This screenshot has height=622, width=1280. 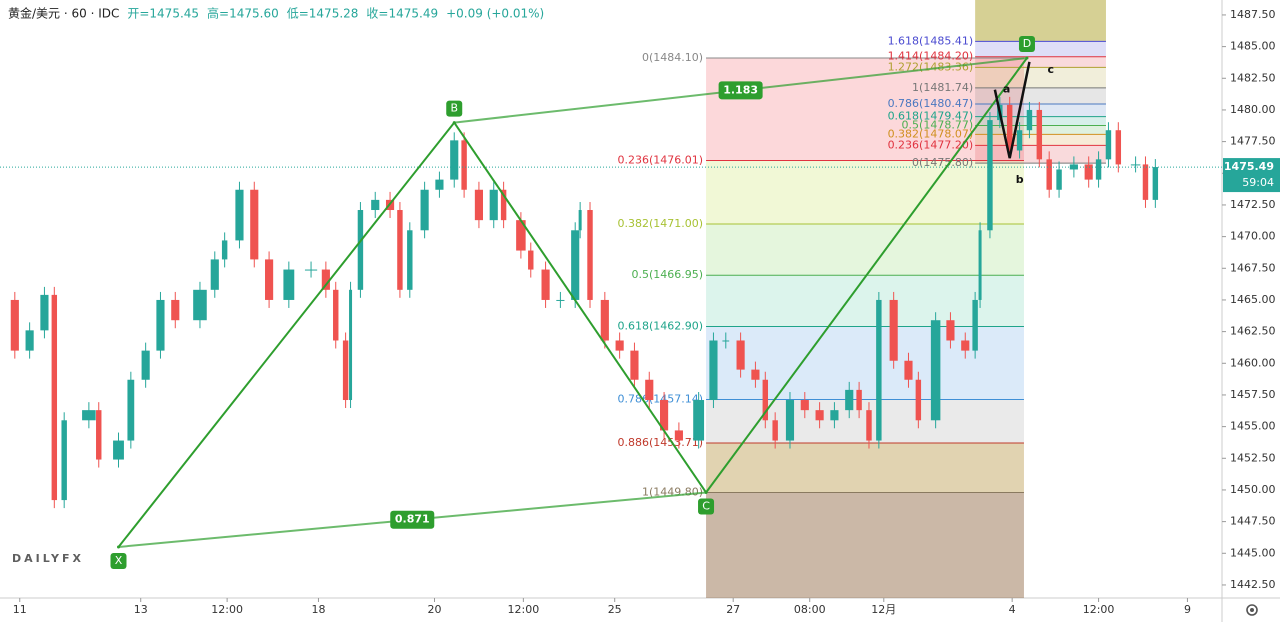 What do you see at coordinates (931, 116) in the screenshot?
I see `fib-ext-label: 0.618(1479.47)` at bounding box center [931, 116].